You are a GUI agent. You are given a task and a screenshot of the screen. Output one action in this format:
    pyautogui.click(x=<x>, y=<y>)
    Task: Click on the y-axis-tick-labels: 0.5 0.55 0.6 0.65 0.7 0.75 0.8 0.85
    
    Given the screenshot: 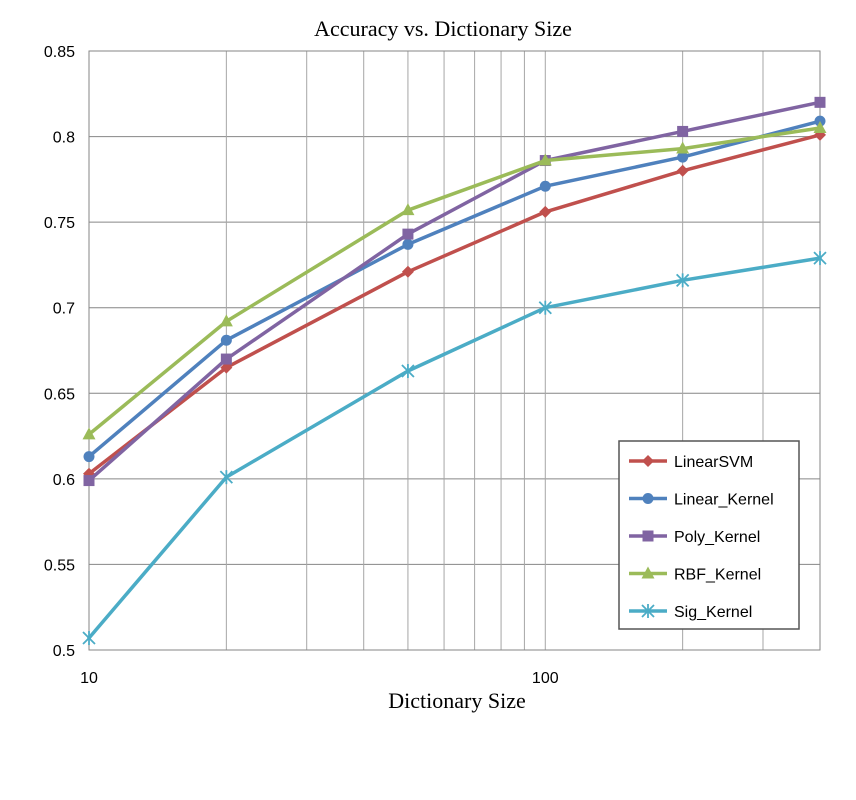 What is the action you would take?
    pyautogui.click(x=59, y=352)
    